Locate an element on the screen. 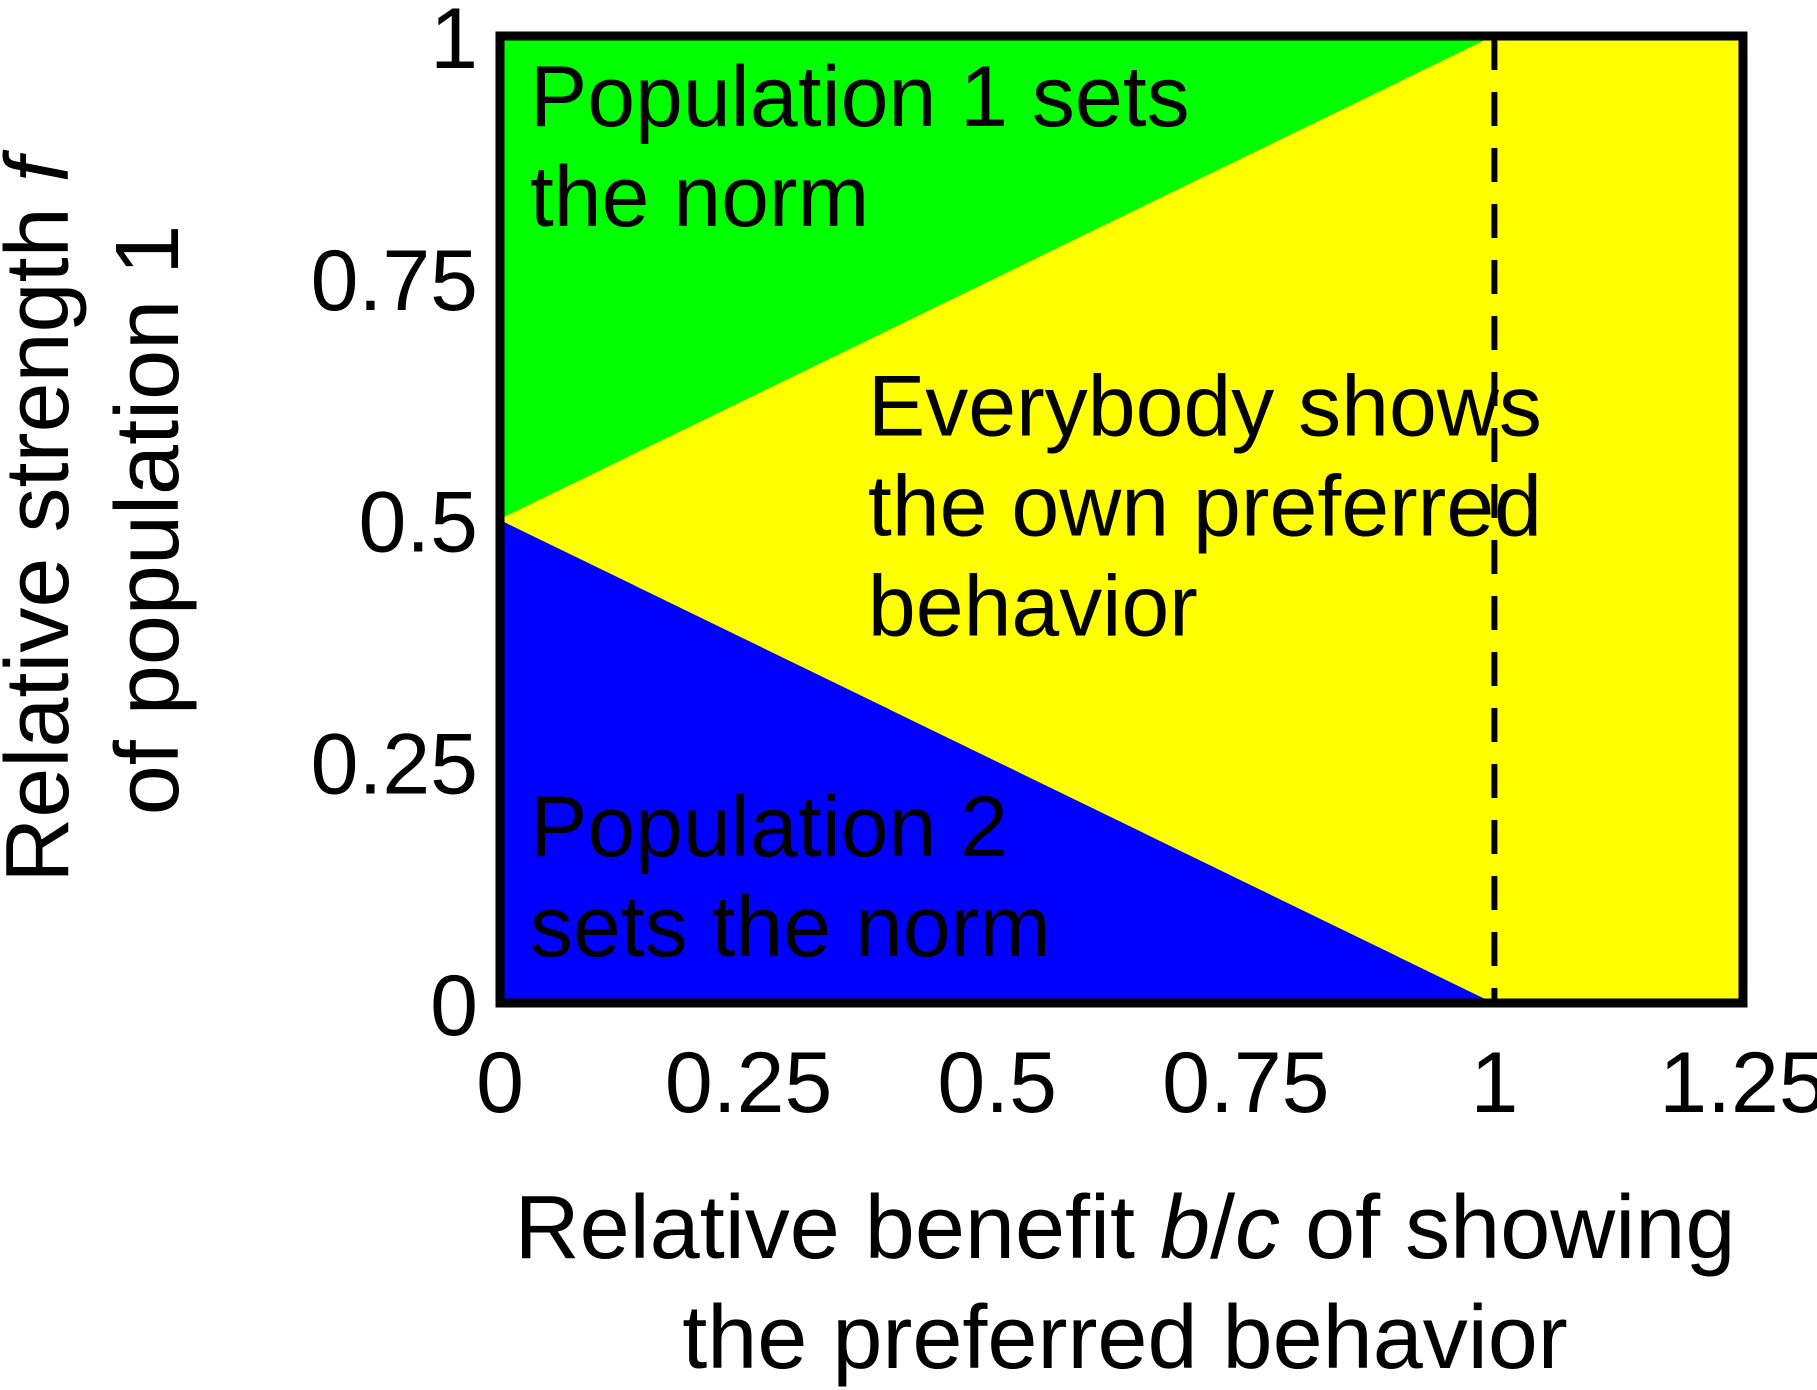  y-tick-label: 0 is located at coordinates (454, 1006).